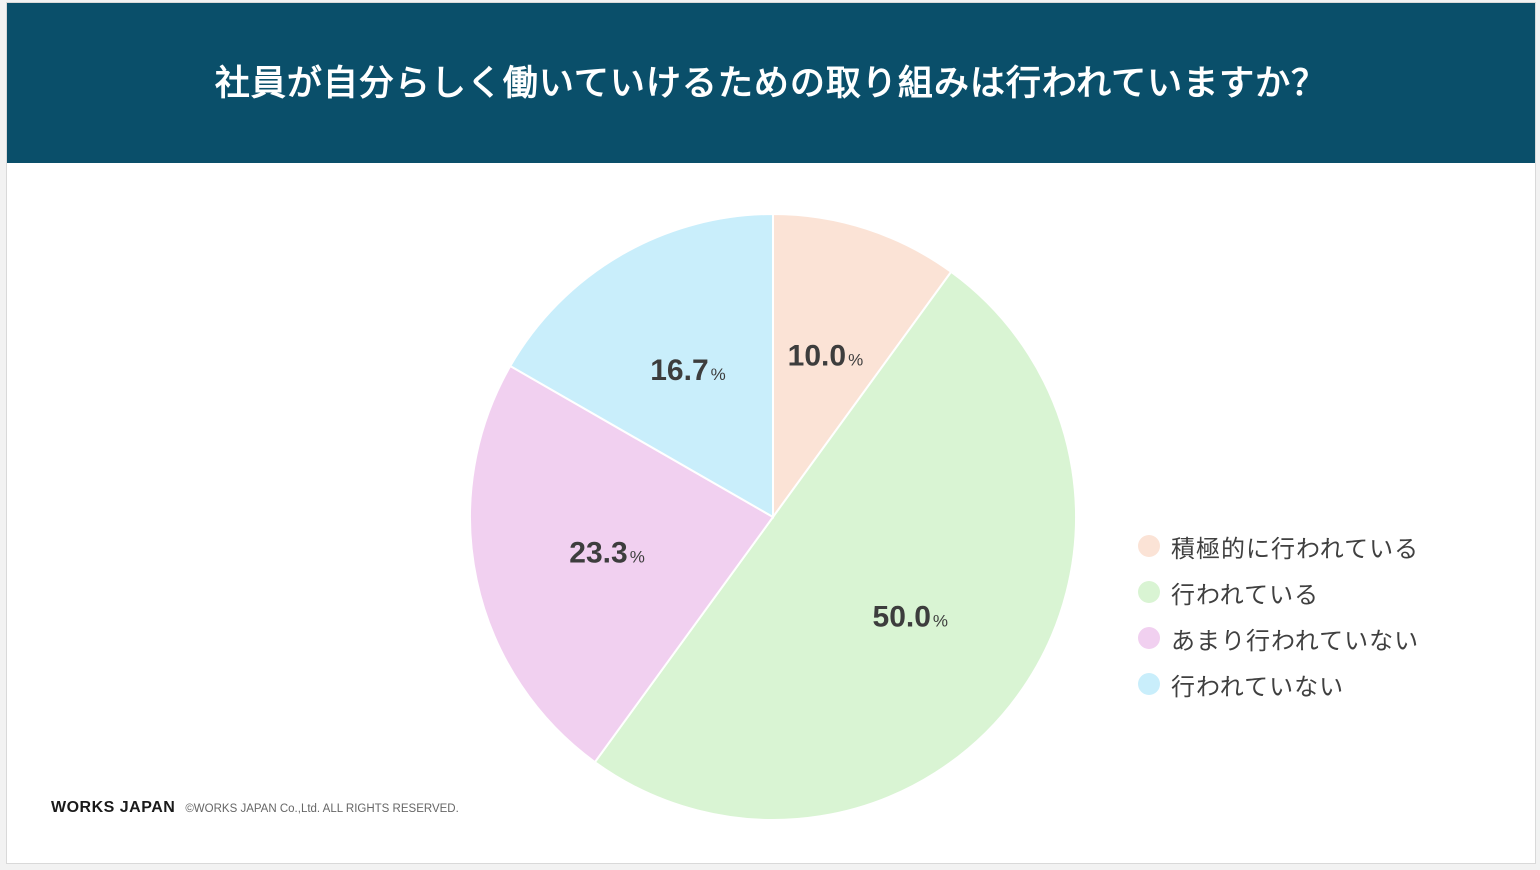 The width and height of the screenshot is (1540, 870). Describe the element at coordinates (855, 360) in the screenshot. I see `slice-unit-0: %` at that location.